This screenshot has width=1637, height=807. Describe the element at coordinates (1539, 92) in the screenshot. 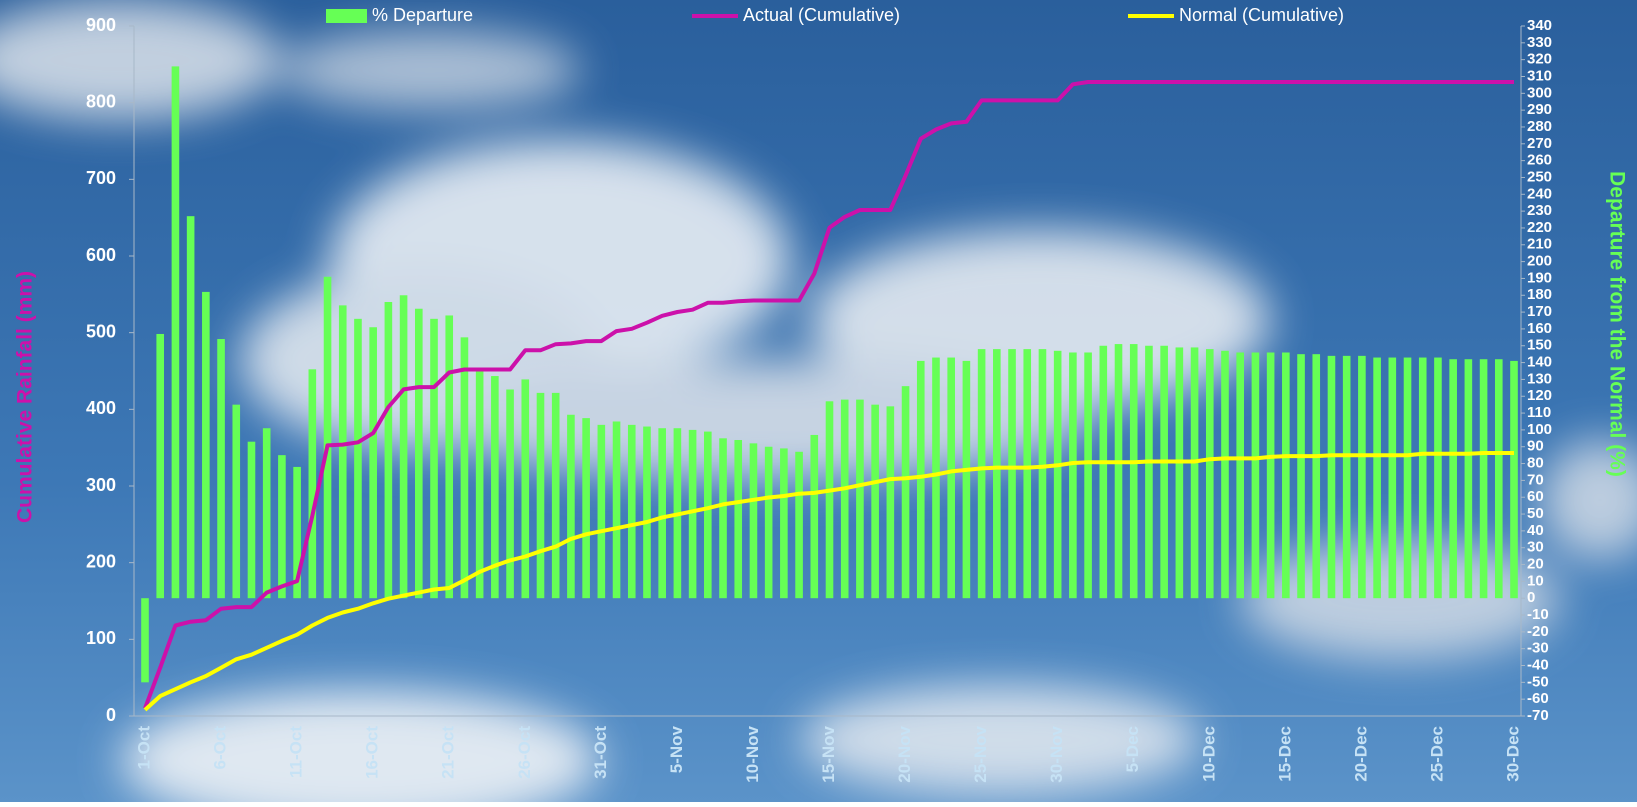

I see `y2-tick-label: 300` at that location.